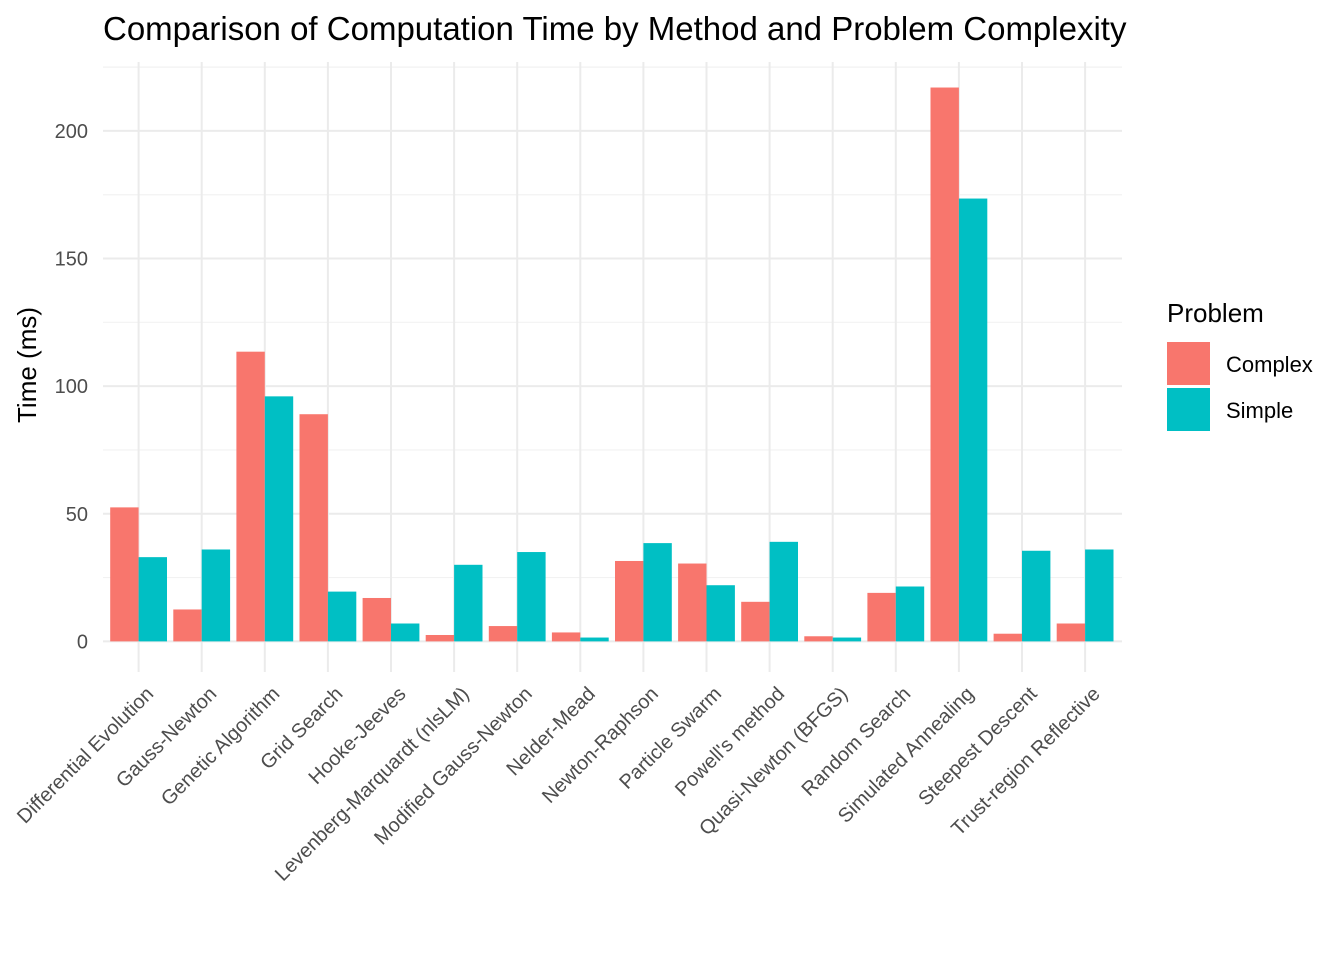 The height and width of the screenshot is (960, 1344). I want to click on y-axis-title: Time (ms), so click(27, 365).